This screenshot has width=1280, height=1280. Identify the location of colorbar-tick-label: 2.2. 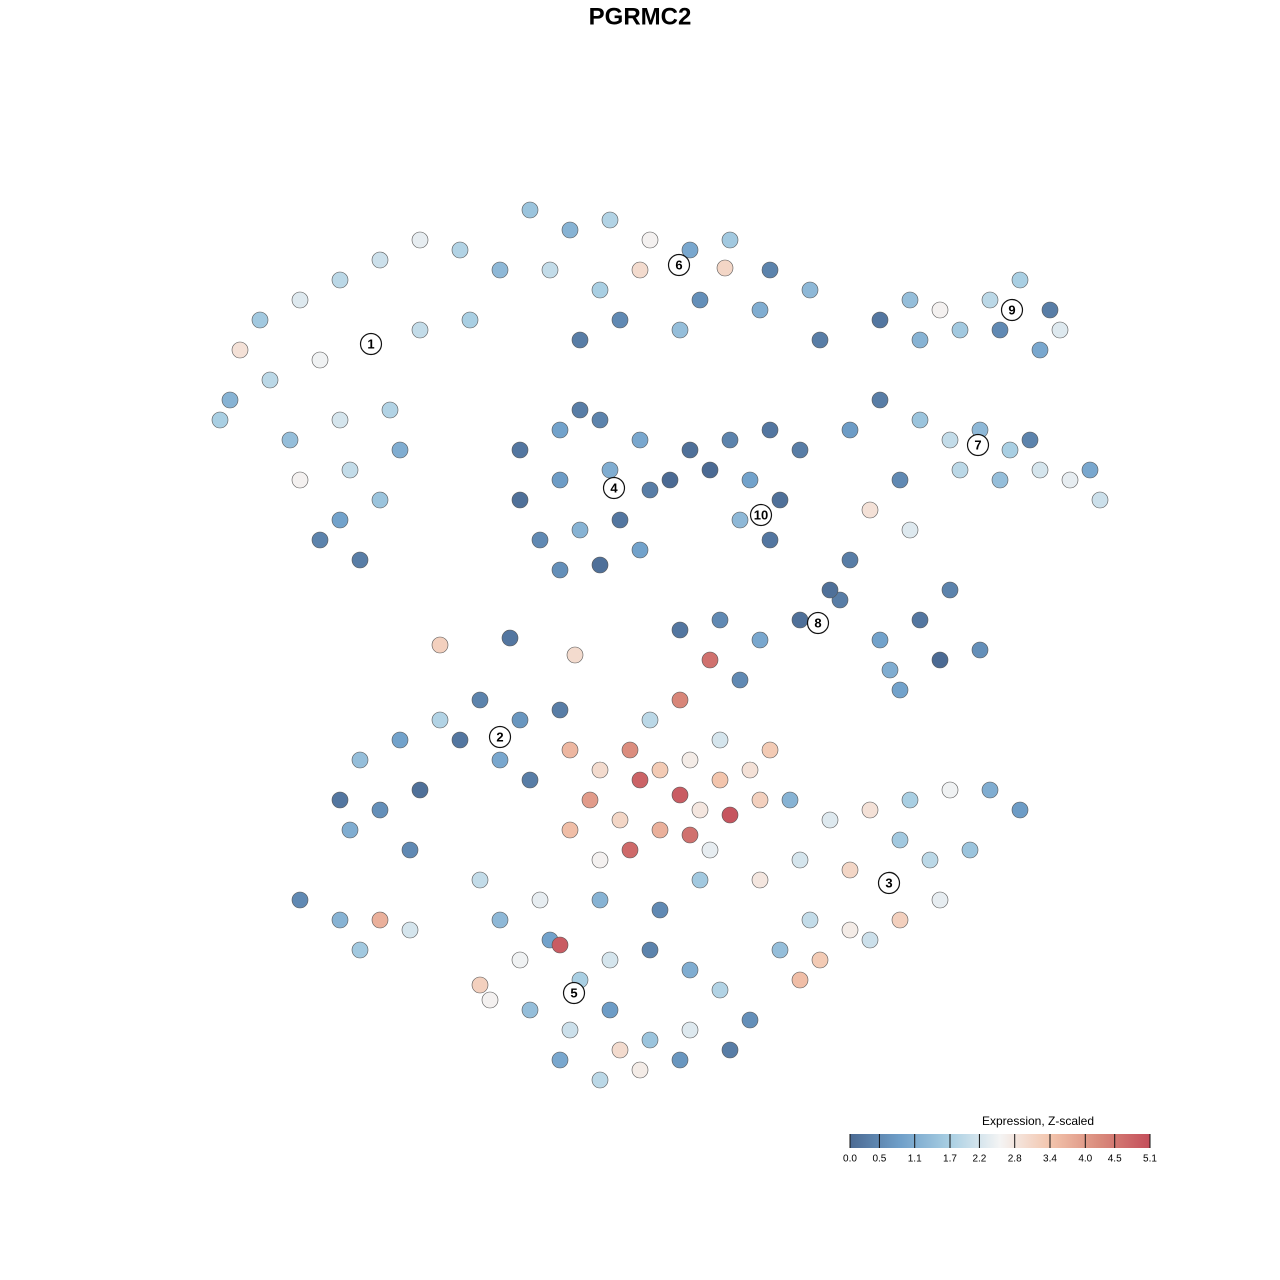
(979, 1159).